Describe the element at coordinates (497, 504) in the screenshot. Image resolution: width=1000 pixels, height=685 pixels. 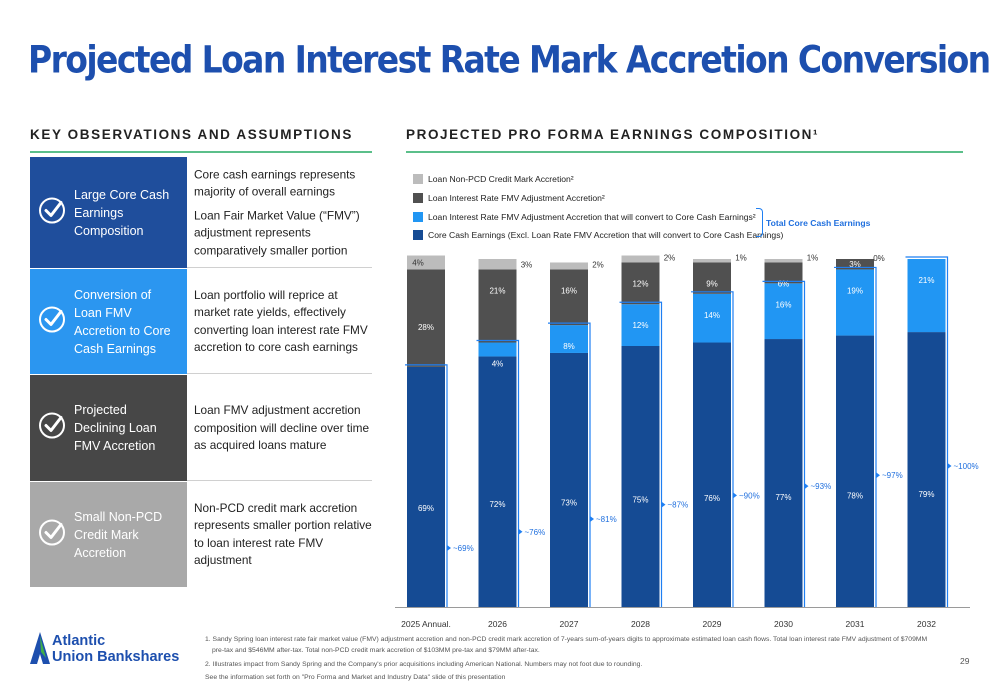
I see `bar-value-label: 72%` at that location.